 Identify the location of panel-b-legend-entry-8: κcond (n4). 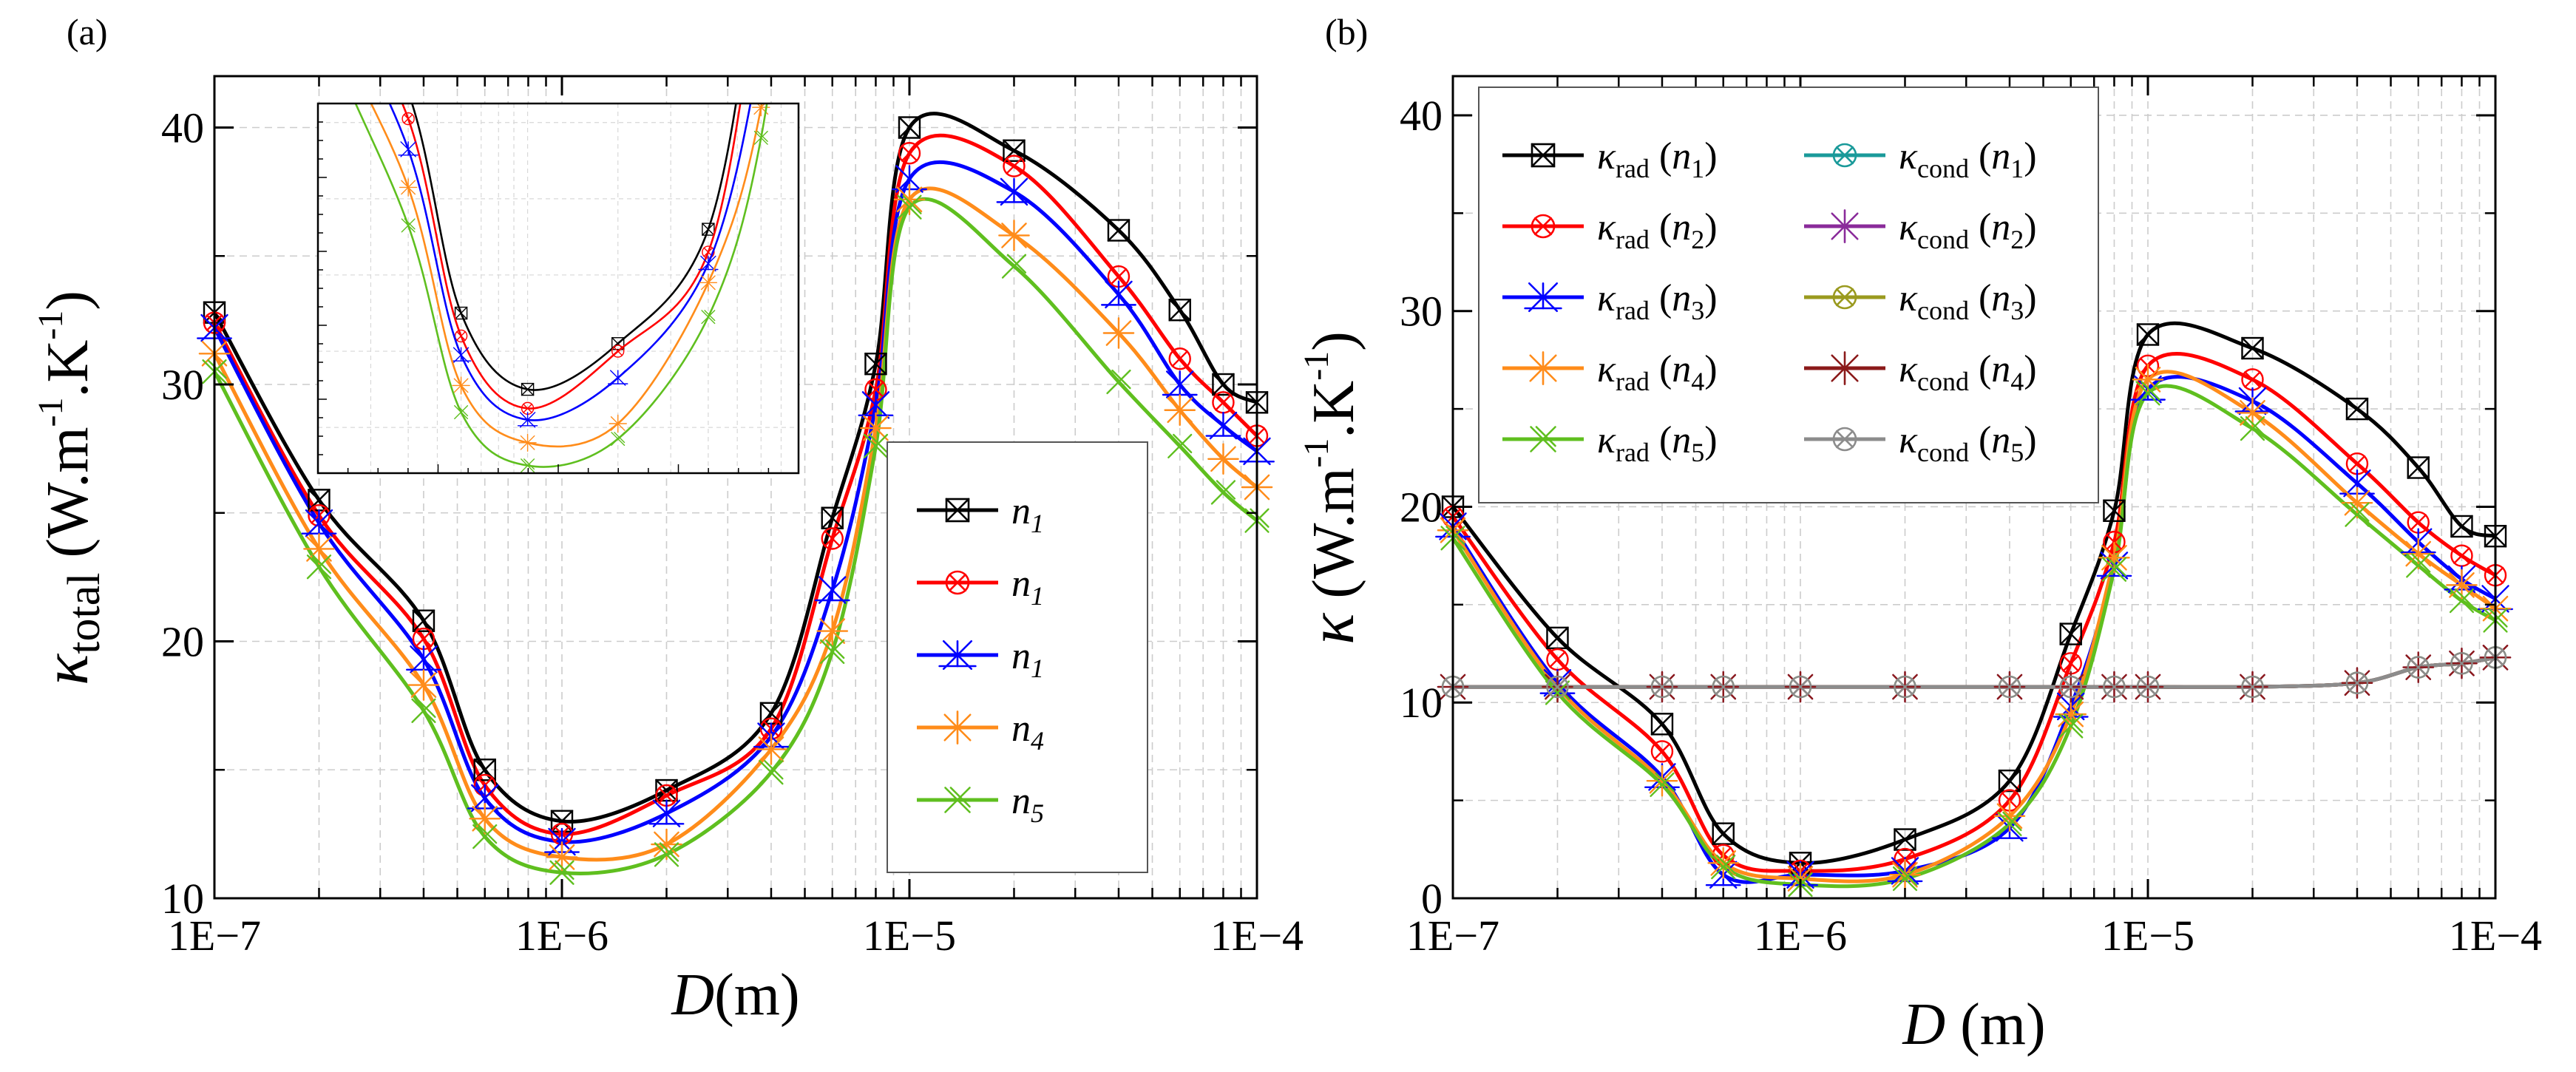
(1920, 372).